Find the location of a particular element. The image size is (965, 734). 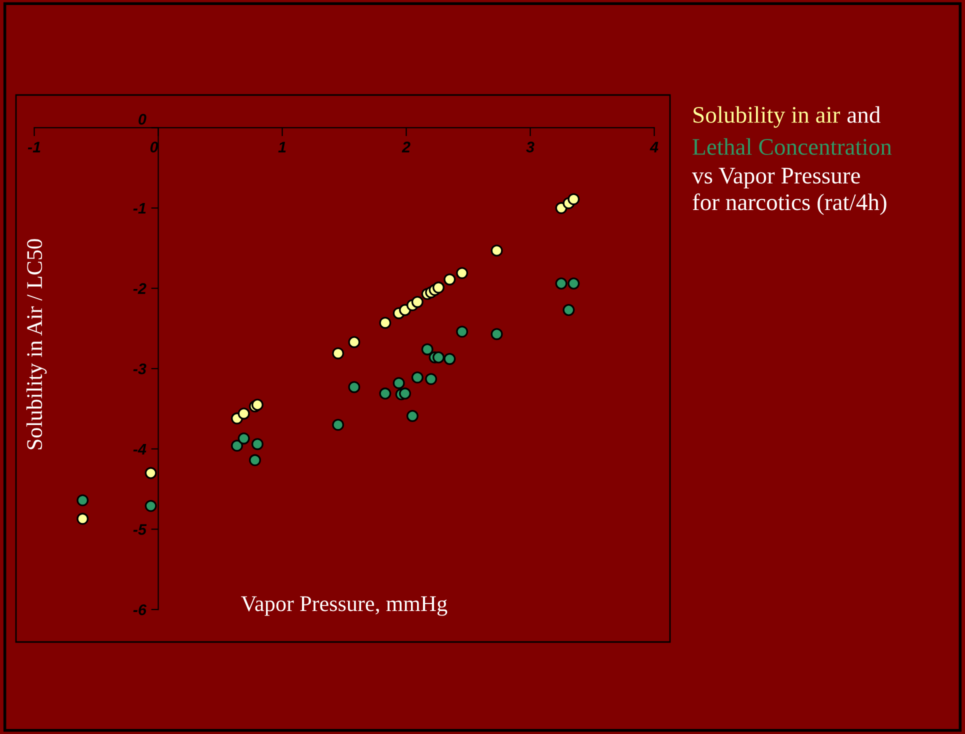

x-tick-label: 2 is located at coordinates (406, 147).